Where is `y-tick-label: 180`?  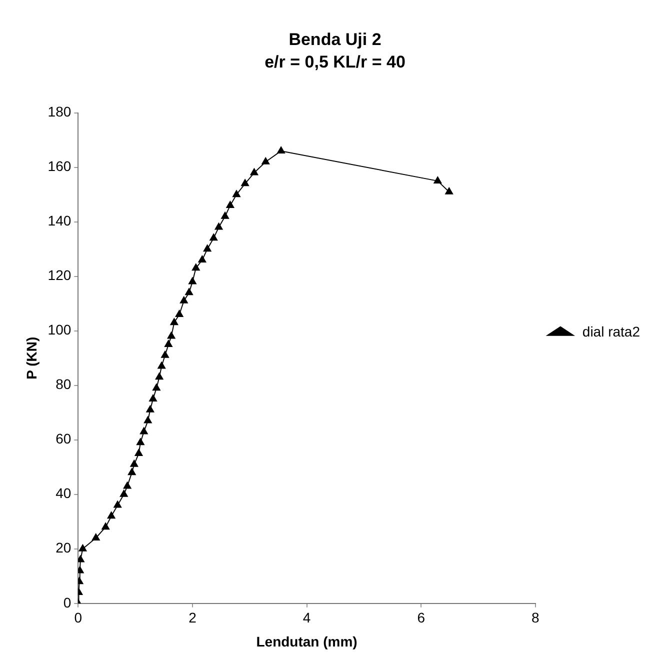 y-tick-label: 180 is located at coordinates (60, 112).